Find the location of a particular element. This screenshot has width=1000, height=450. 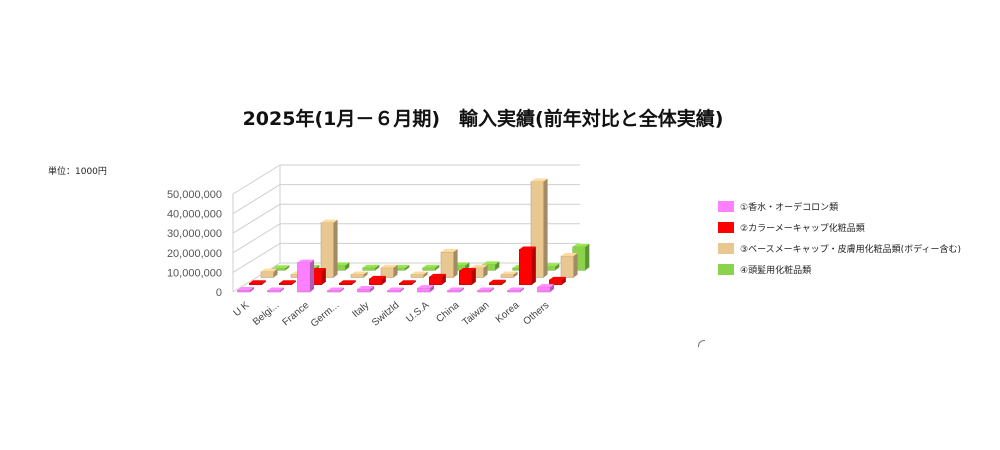

legend-label: ③ベースメーキャップ・皮膚用化粧品類(ボディー含む) is located at coordinates (851, 250).